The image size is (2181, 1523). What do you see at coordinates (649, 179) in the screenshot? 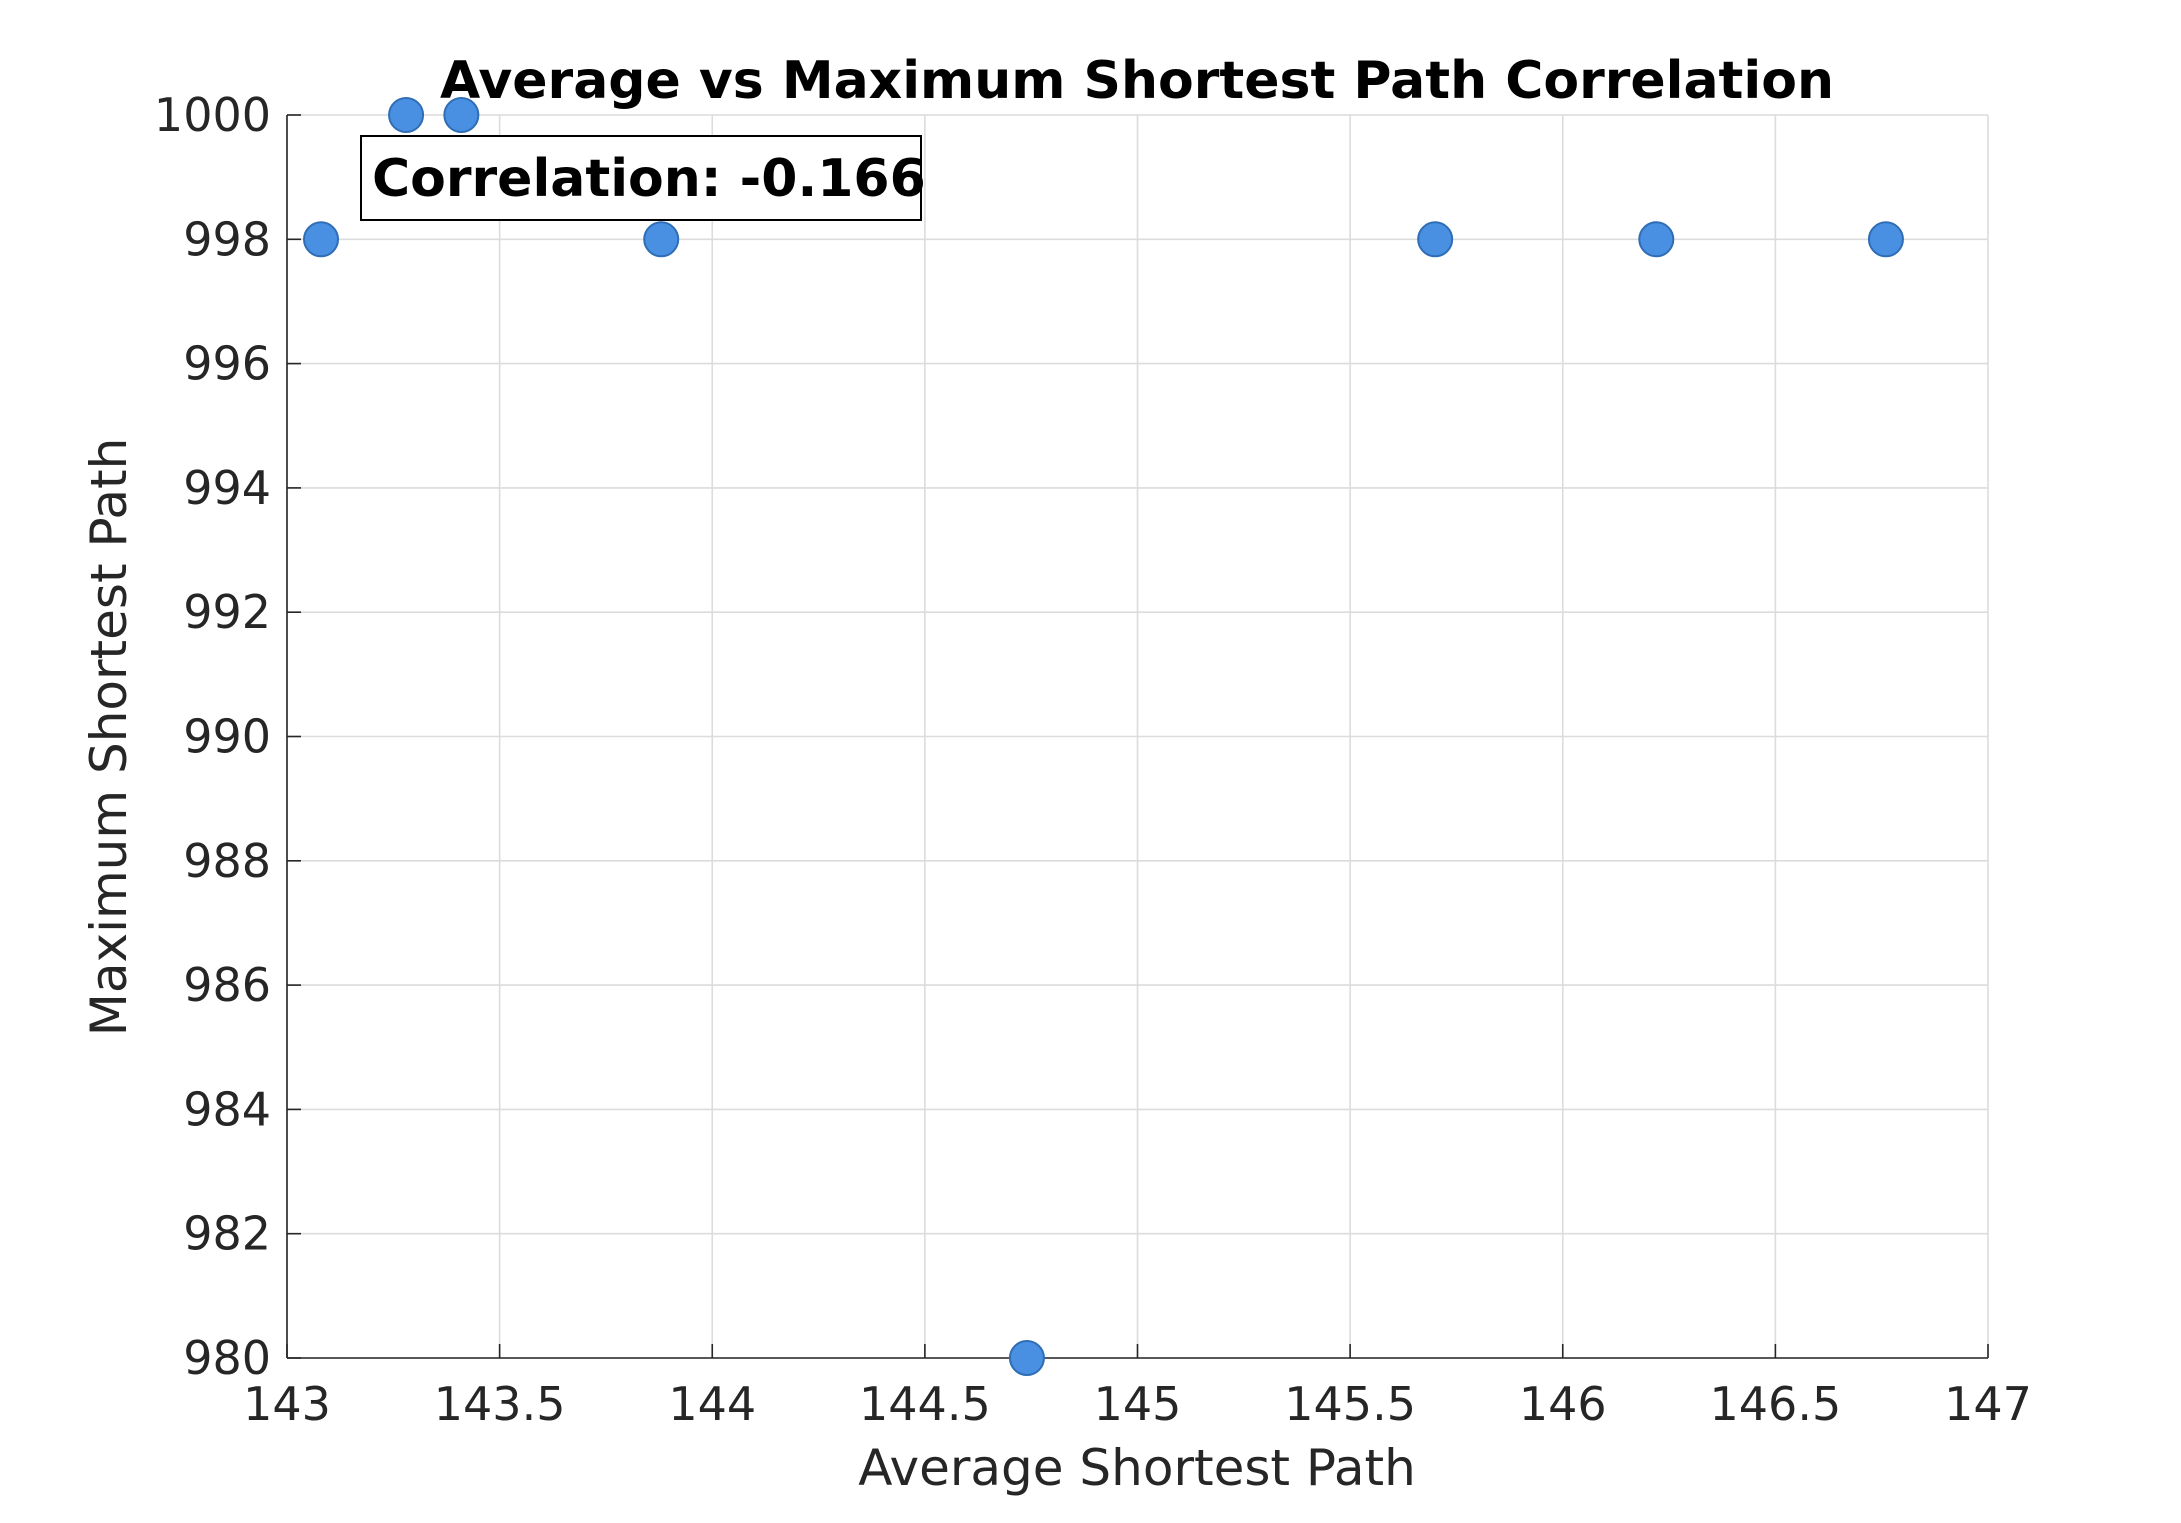
I see `annotation-text: Correlation: -0.166` at bounding box center [649, 179].